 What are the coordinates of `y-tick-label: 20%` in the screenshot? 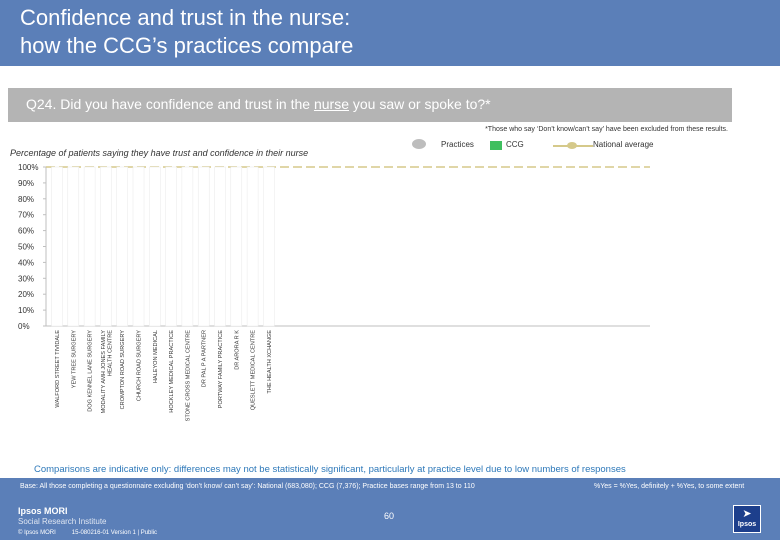 It's located at (26, 294).